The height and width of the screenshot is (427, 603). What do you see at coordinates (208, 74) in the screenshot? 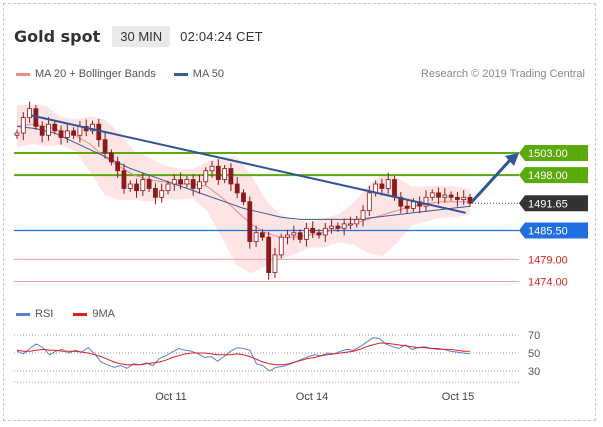
I see `legend-label-ma50: MA 50` at bounding box center [208, 74].